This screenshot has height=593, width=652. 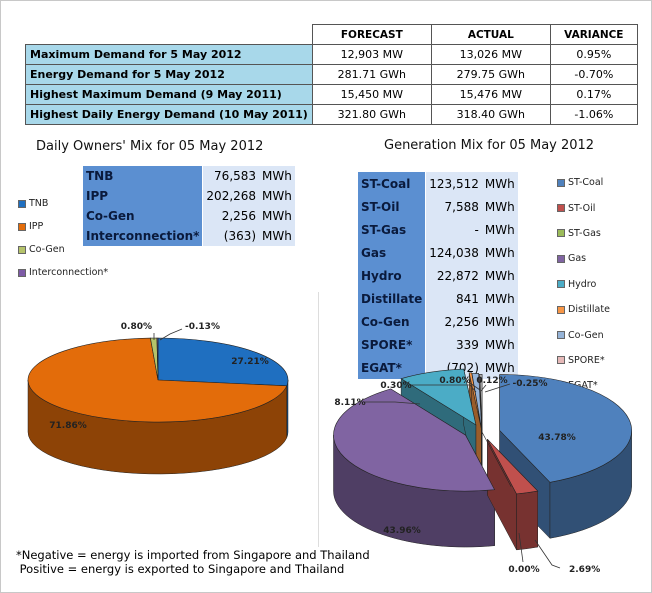 What do you see at coordinates (481, 402) in the screenshot?
I see `pie-slice-egat` at bounding box center [481, 402].